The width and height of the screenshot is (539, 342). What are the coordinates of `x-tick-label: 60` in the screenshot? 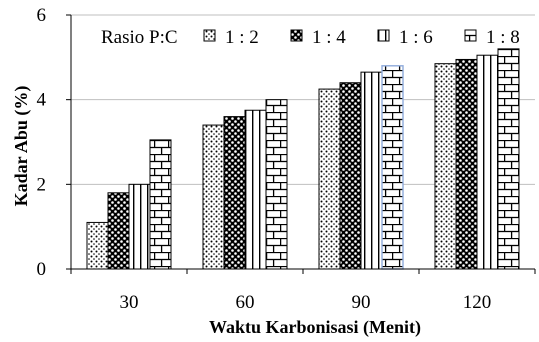 It's located at (245, 302).